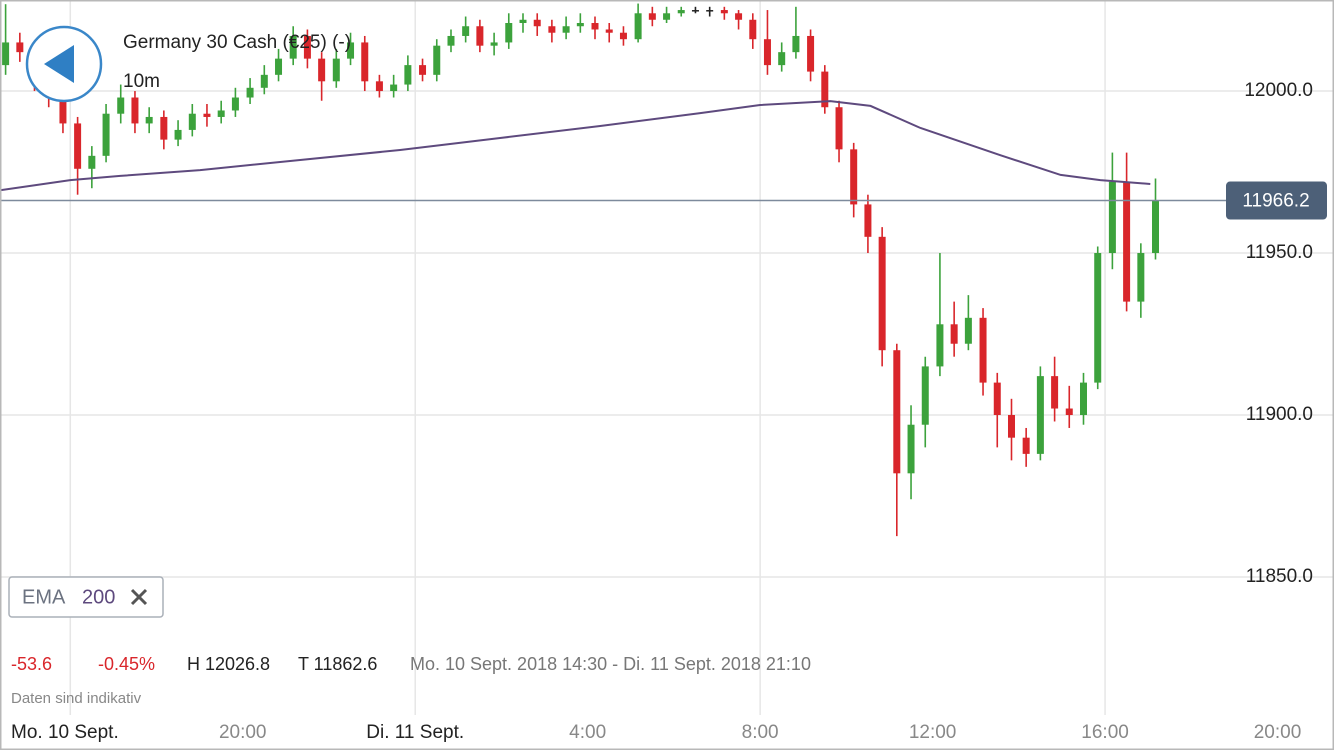 This screenshot has width=1334, height=750. Describe the element at coordinates (98, 597) in the screenshot. I see `ema-period: 200` at that location.